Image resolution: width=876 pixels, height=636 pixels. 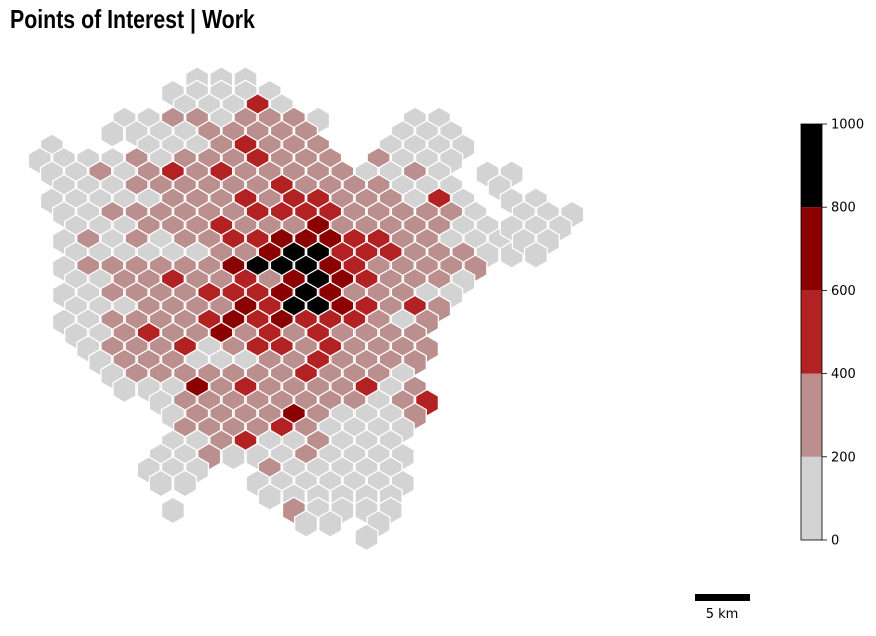 What do you see at coordinates (843, 291) in the screenshot?
I see `colorbar-tick-label: 600` at bounding box center [843, 291].